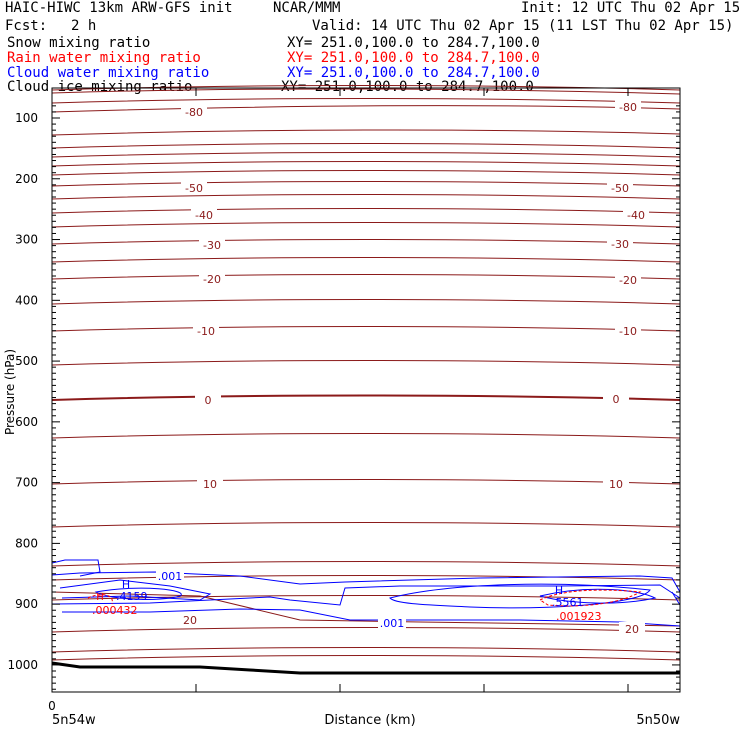 The image size is (740, 740). I want to click on field-xy-cloud-ice: XY= 251.0,100.0 to 284.7,100.0, so click(407, 87).